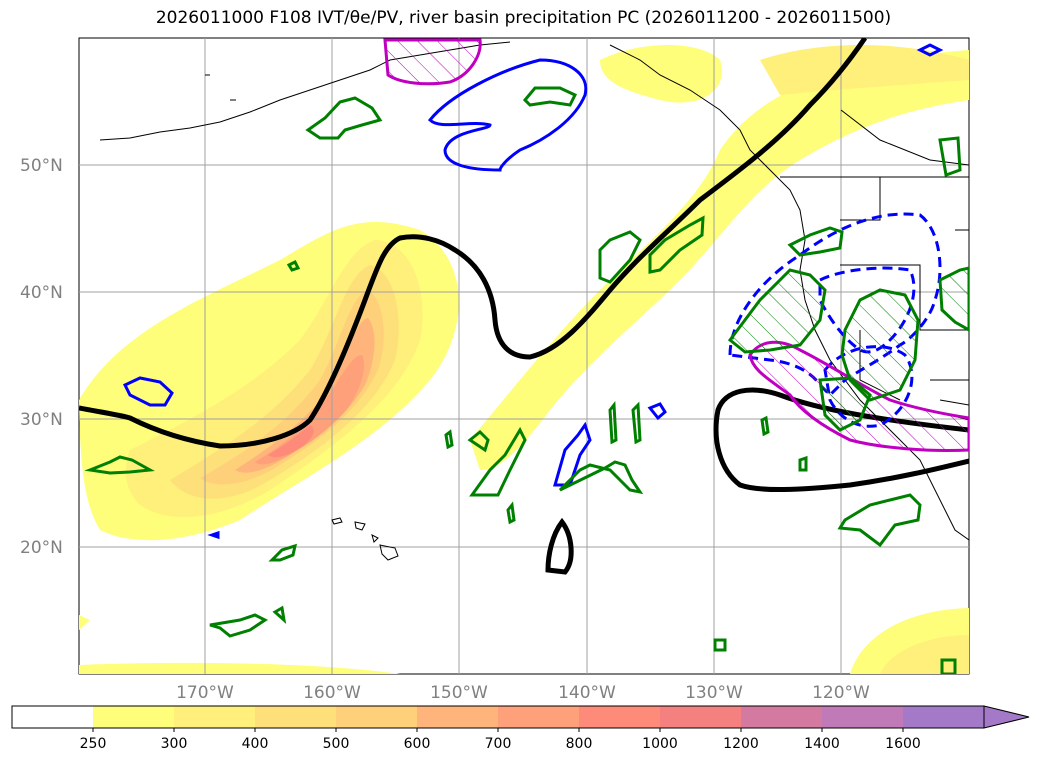  Describe the element at coordinates (205, 693) in the screenshot. I see `lon-label-170w: 170°W` at that location.